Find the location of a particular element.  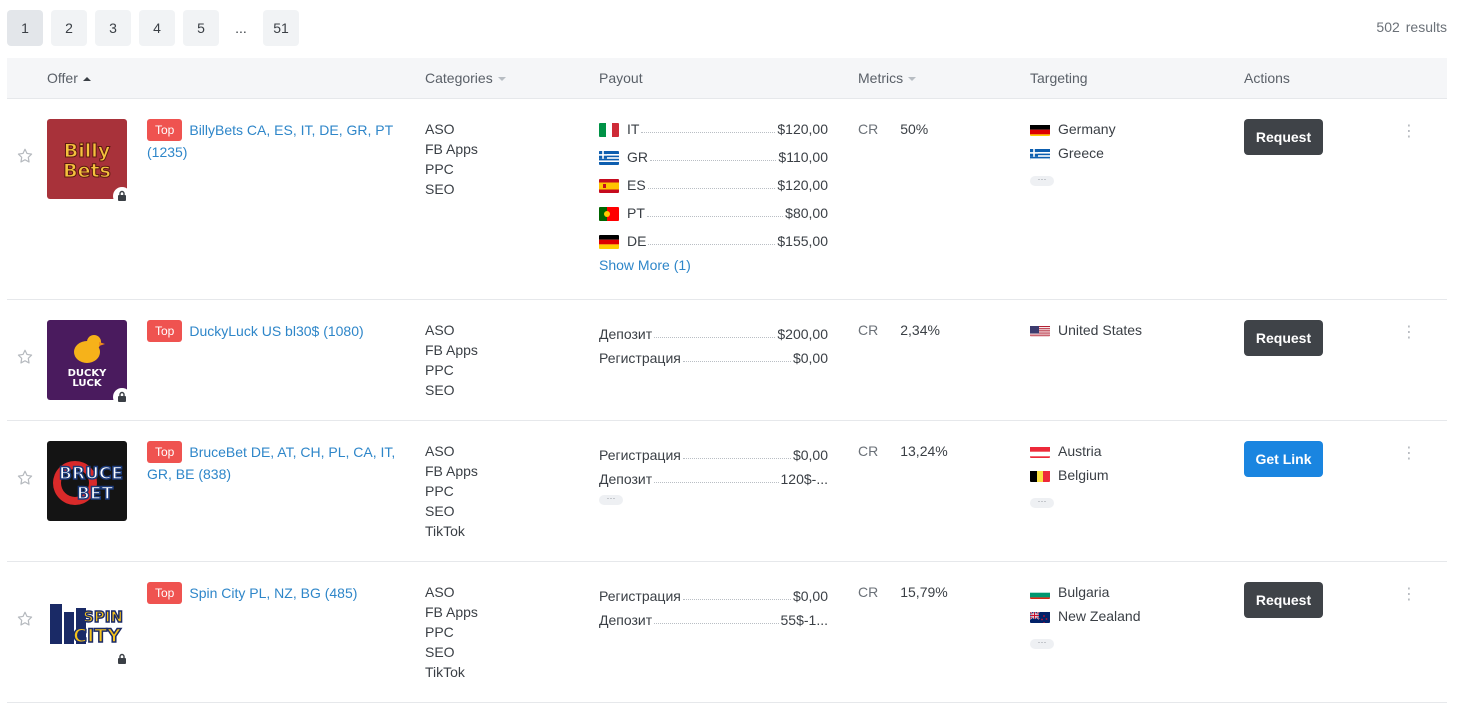

payout-line: DE $155,00 is located at coordinates (713, 235).